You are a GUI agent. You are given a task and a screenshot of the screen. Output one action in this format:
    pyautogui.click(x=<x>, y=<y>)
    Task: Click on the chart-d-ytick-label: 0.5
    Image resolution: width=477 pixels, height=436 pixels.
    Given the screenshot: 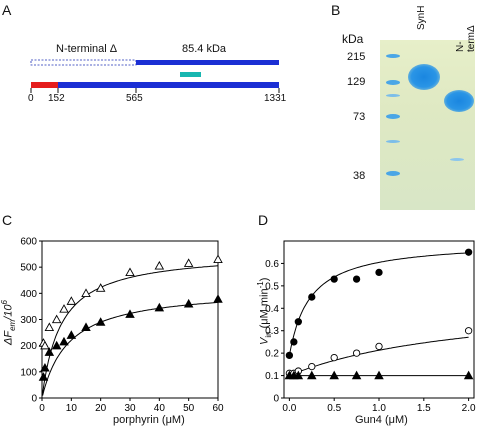 What is the action you would take?
    pyautogui.click(x=272, y=286)
    